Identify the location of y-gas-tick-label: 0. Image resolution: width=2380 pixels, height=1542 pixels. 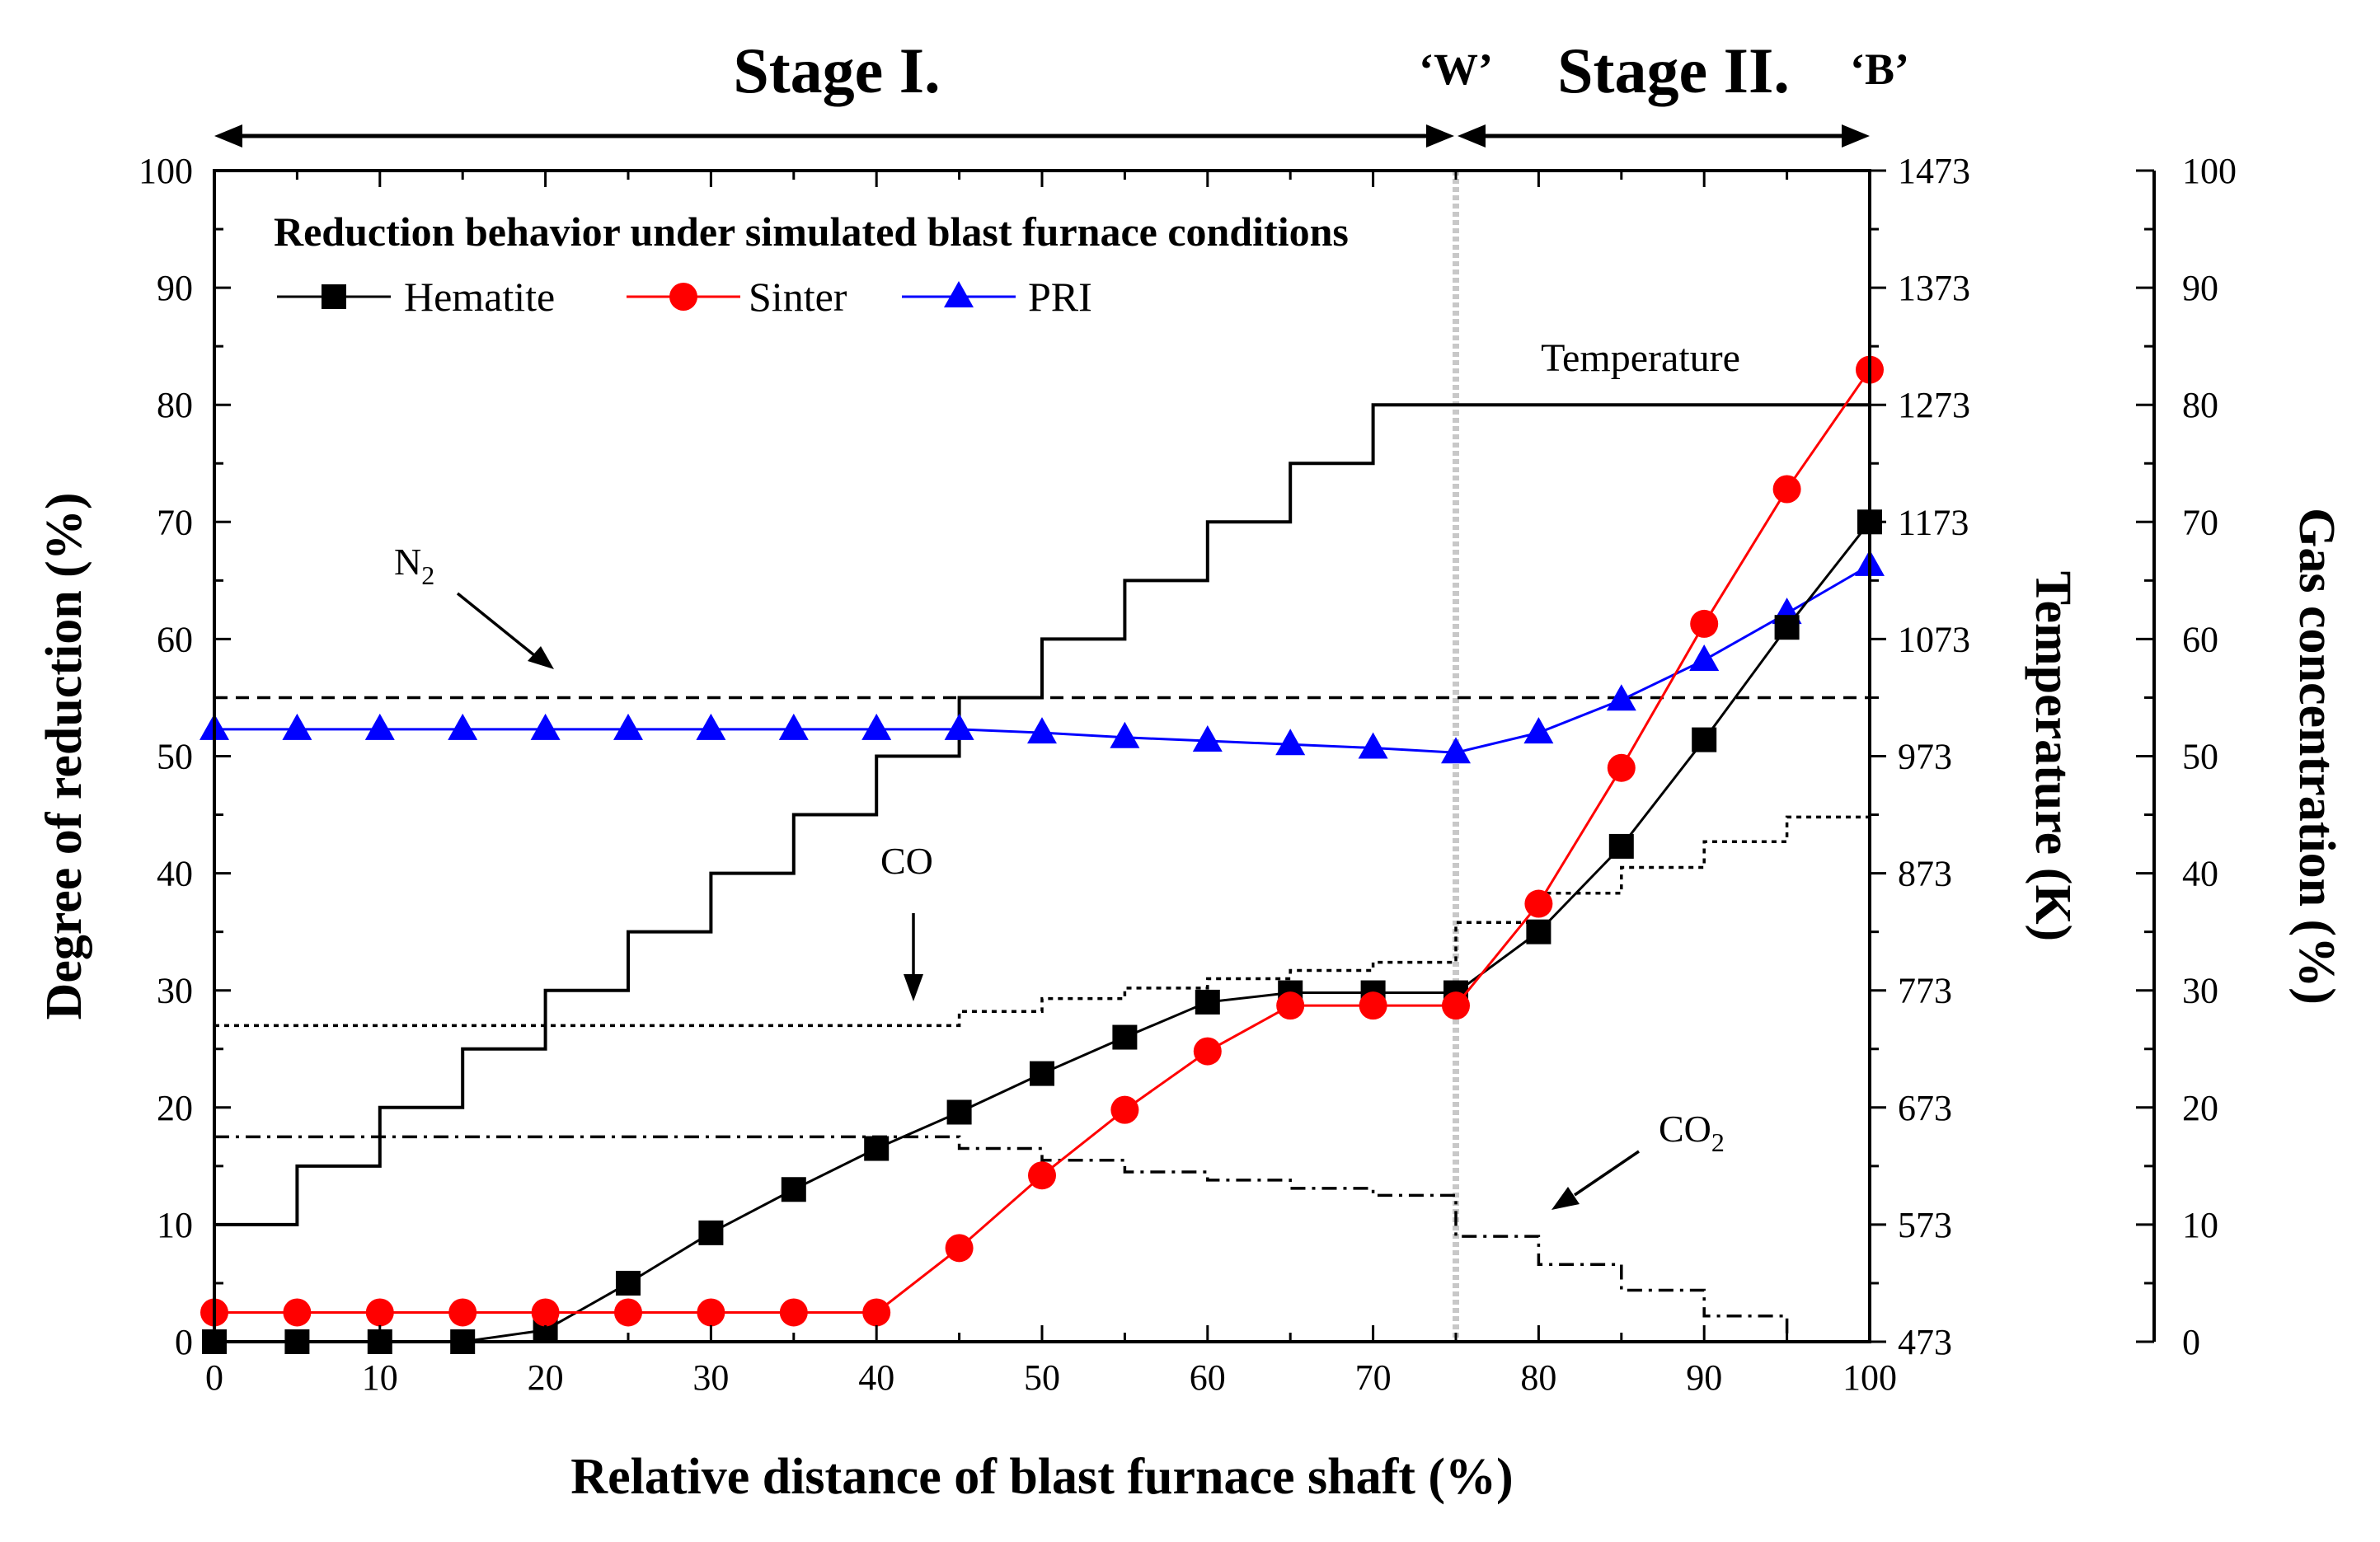
(2191, 1342).